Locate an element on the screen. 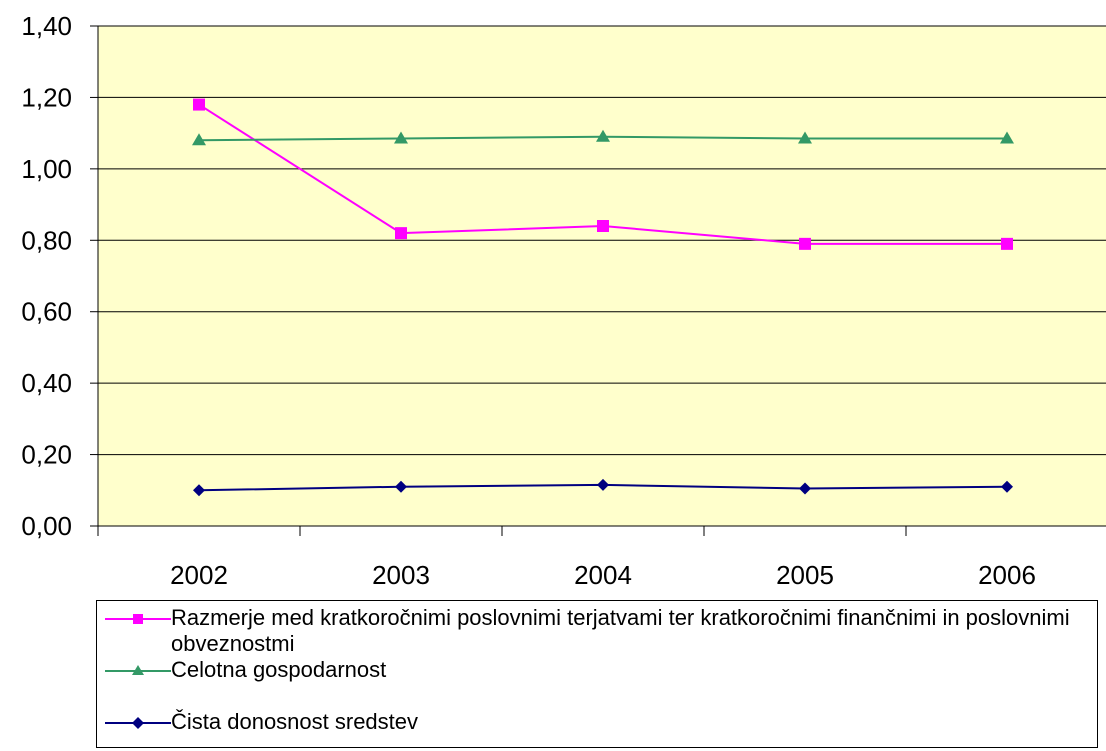  x-tick-label: 2005 is located at coordinates (805, 575).